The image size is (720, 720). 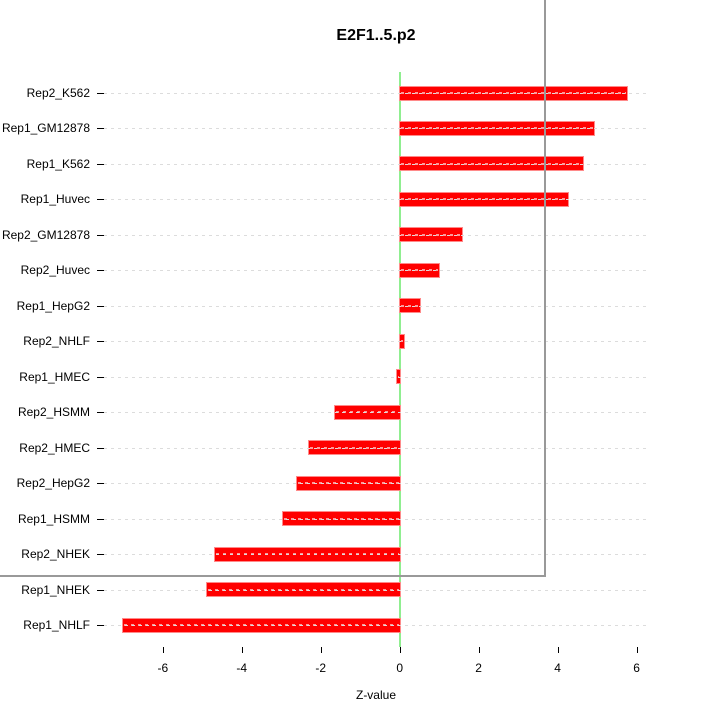 What do you see at coordinates (321, 668) in the screenshot?
I see `x-tick-label--2: -2` at bounding box center [321, 668].